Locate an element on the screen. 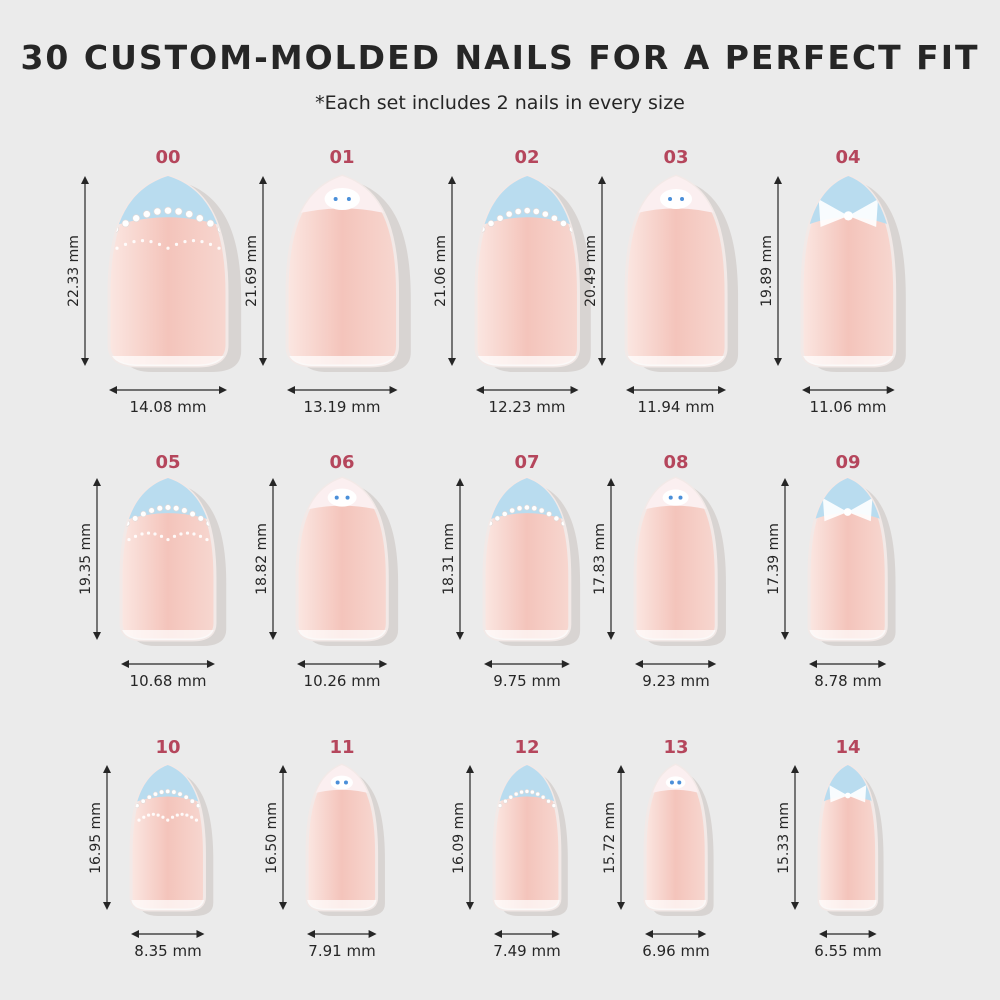 Image resolution: width=1000 pixels, height=1000 pixels. size-number: 05 is located at coordinates (168, 462).